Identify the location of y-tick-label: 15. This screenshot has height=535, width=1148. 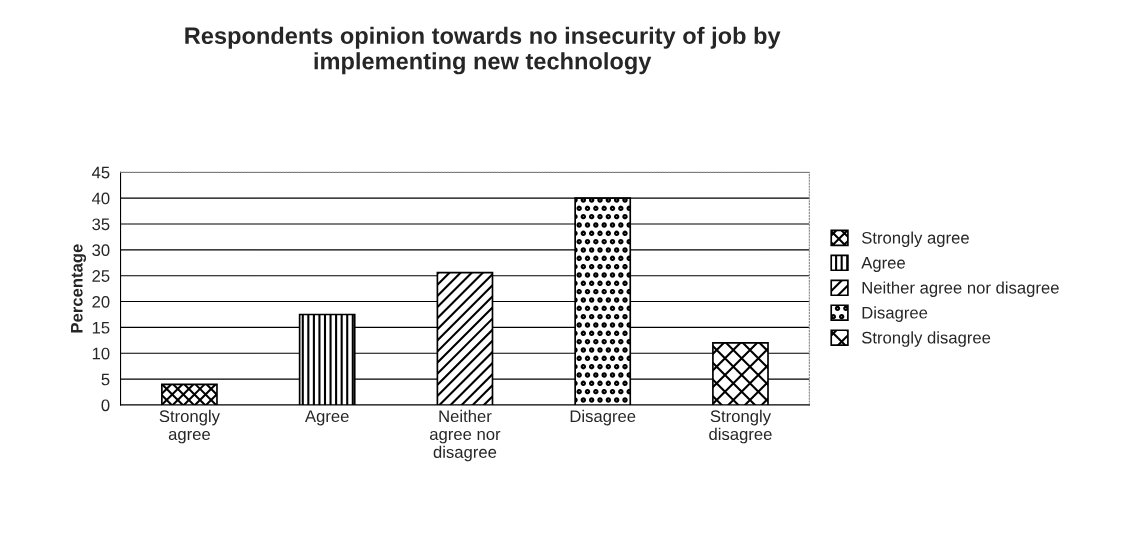
(101, 327).